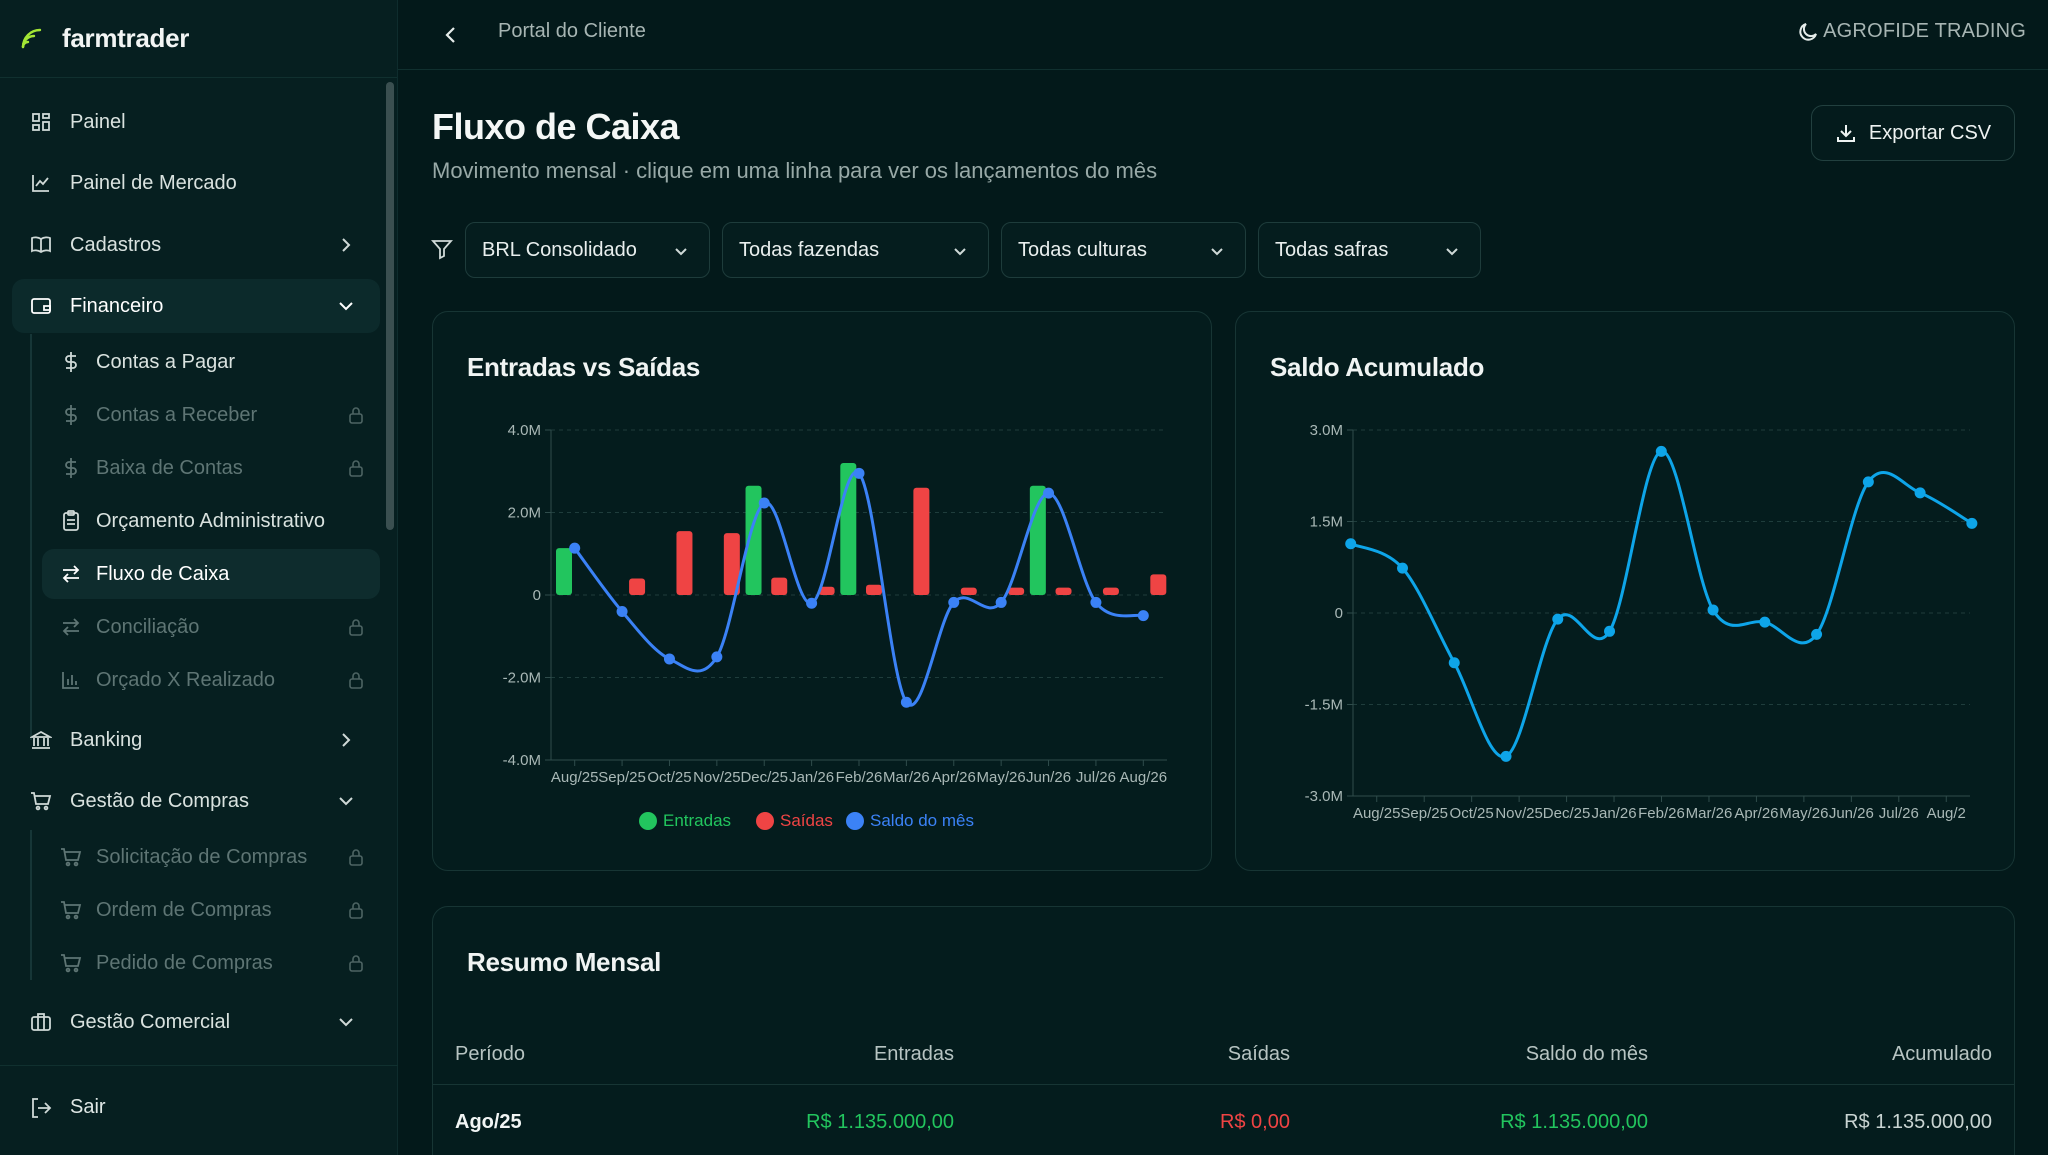  Describe the element at coordinates (564, 571) in the screenshot. I see `entradas-bar` at that location.